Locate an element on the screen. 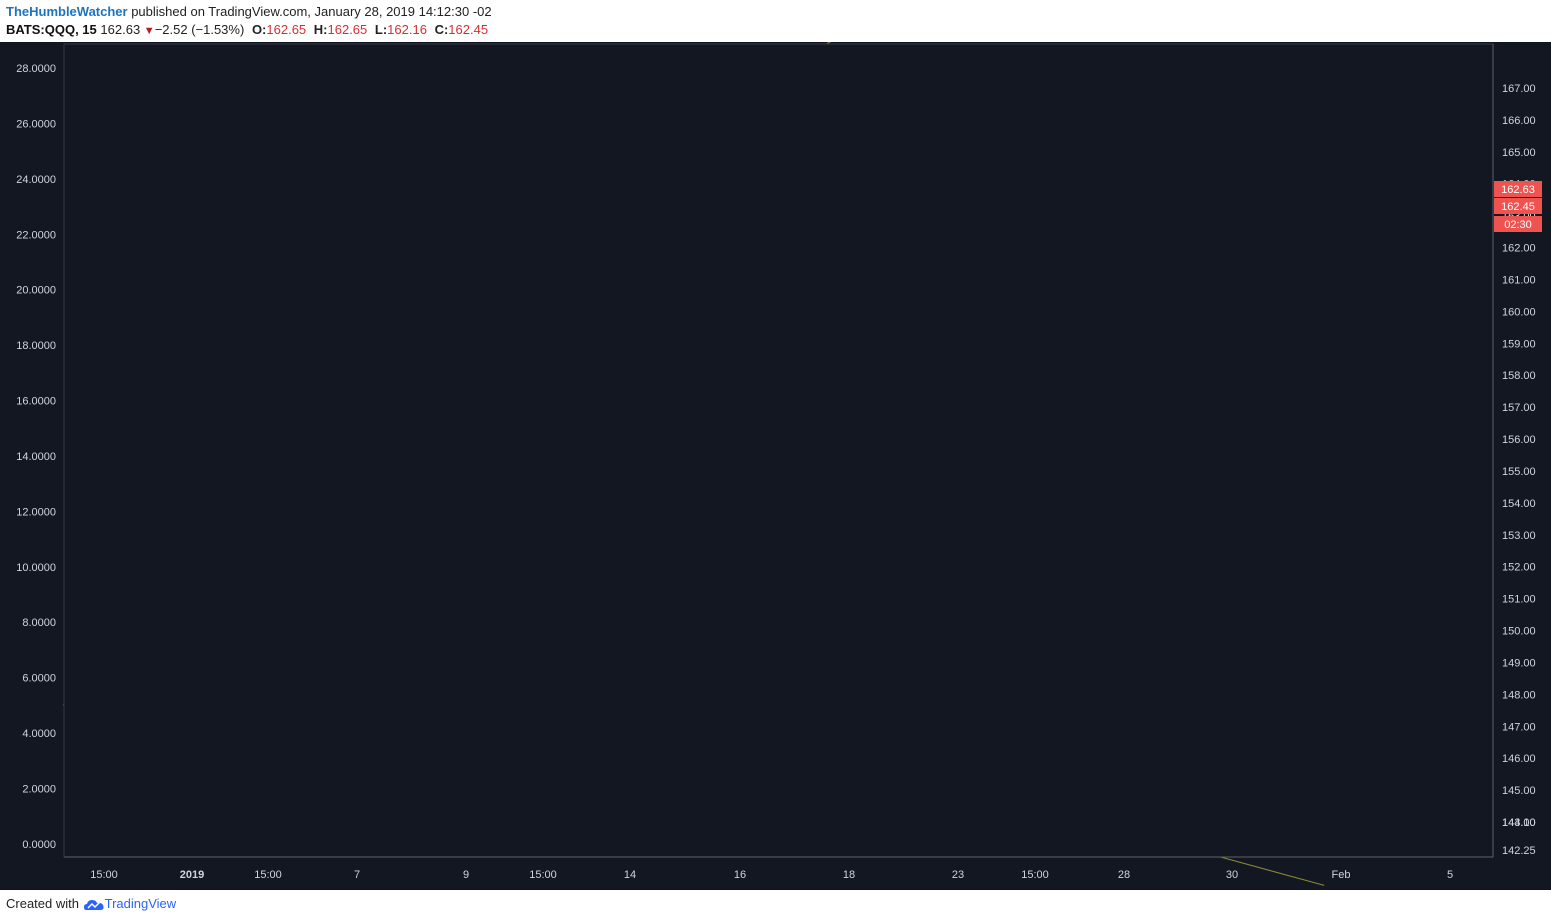  time-axis-tick: 23 is located at coordinates (958, 875).